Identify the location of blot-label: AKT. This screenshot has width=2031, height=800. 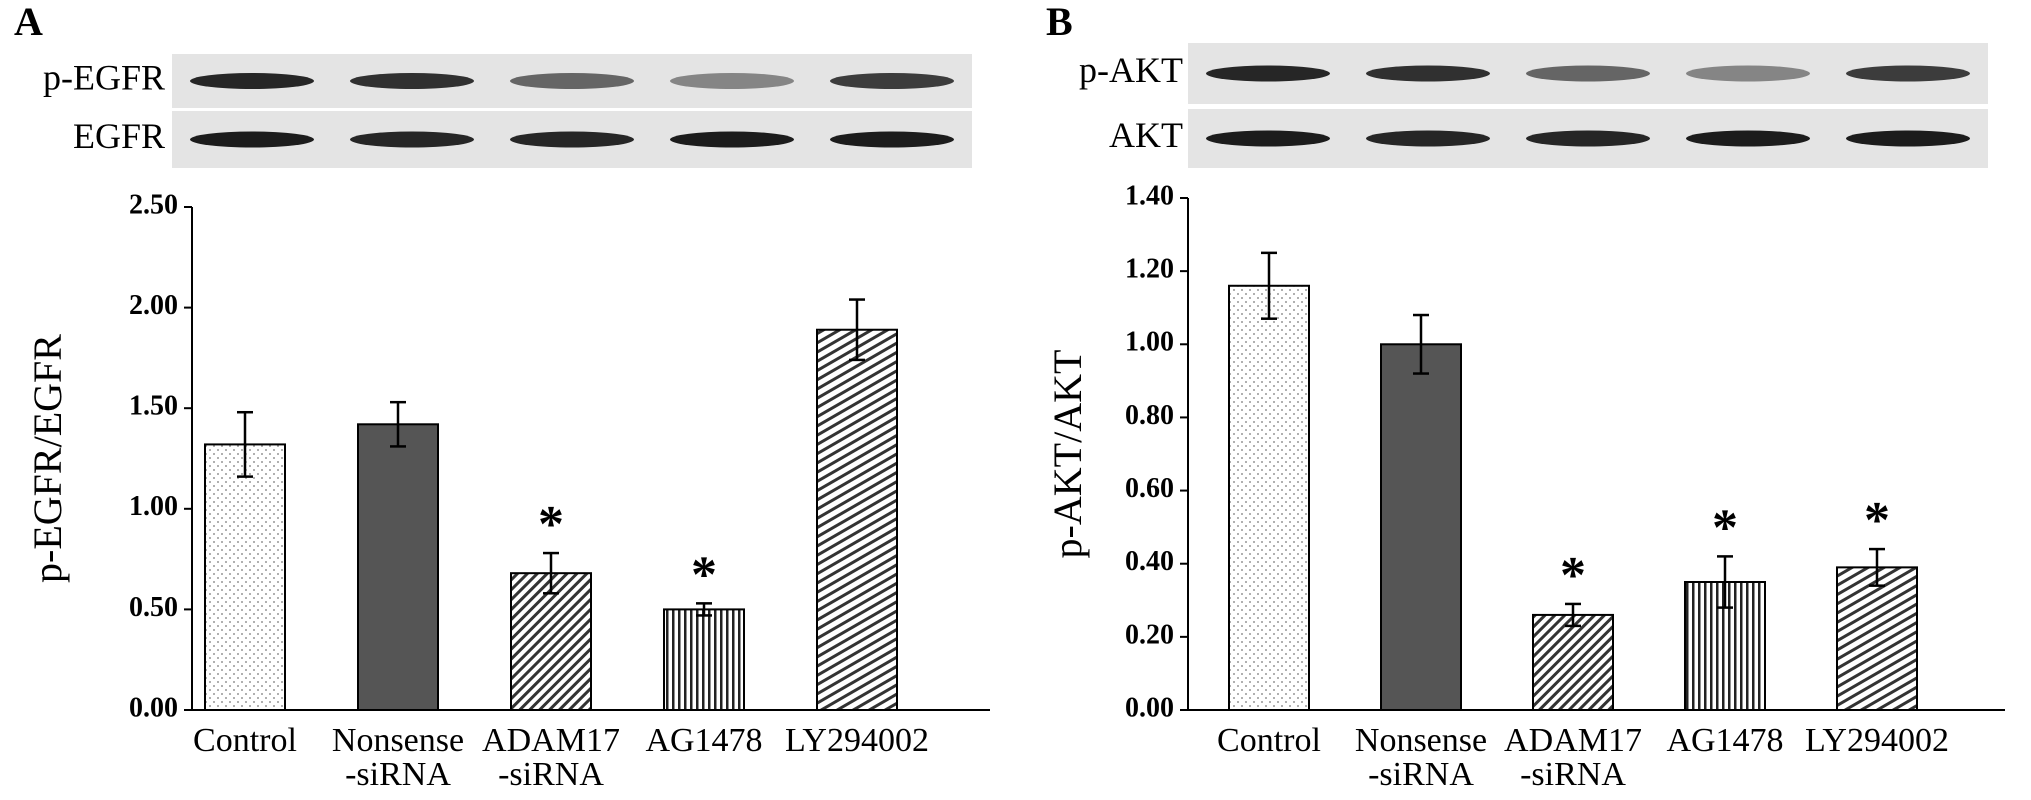
(1146, 135).